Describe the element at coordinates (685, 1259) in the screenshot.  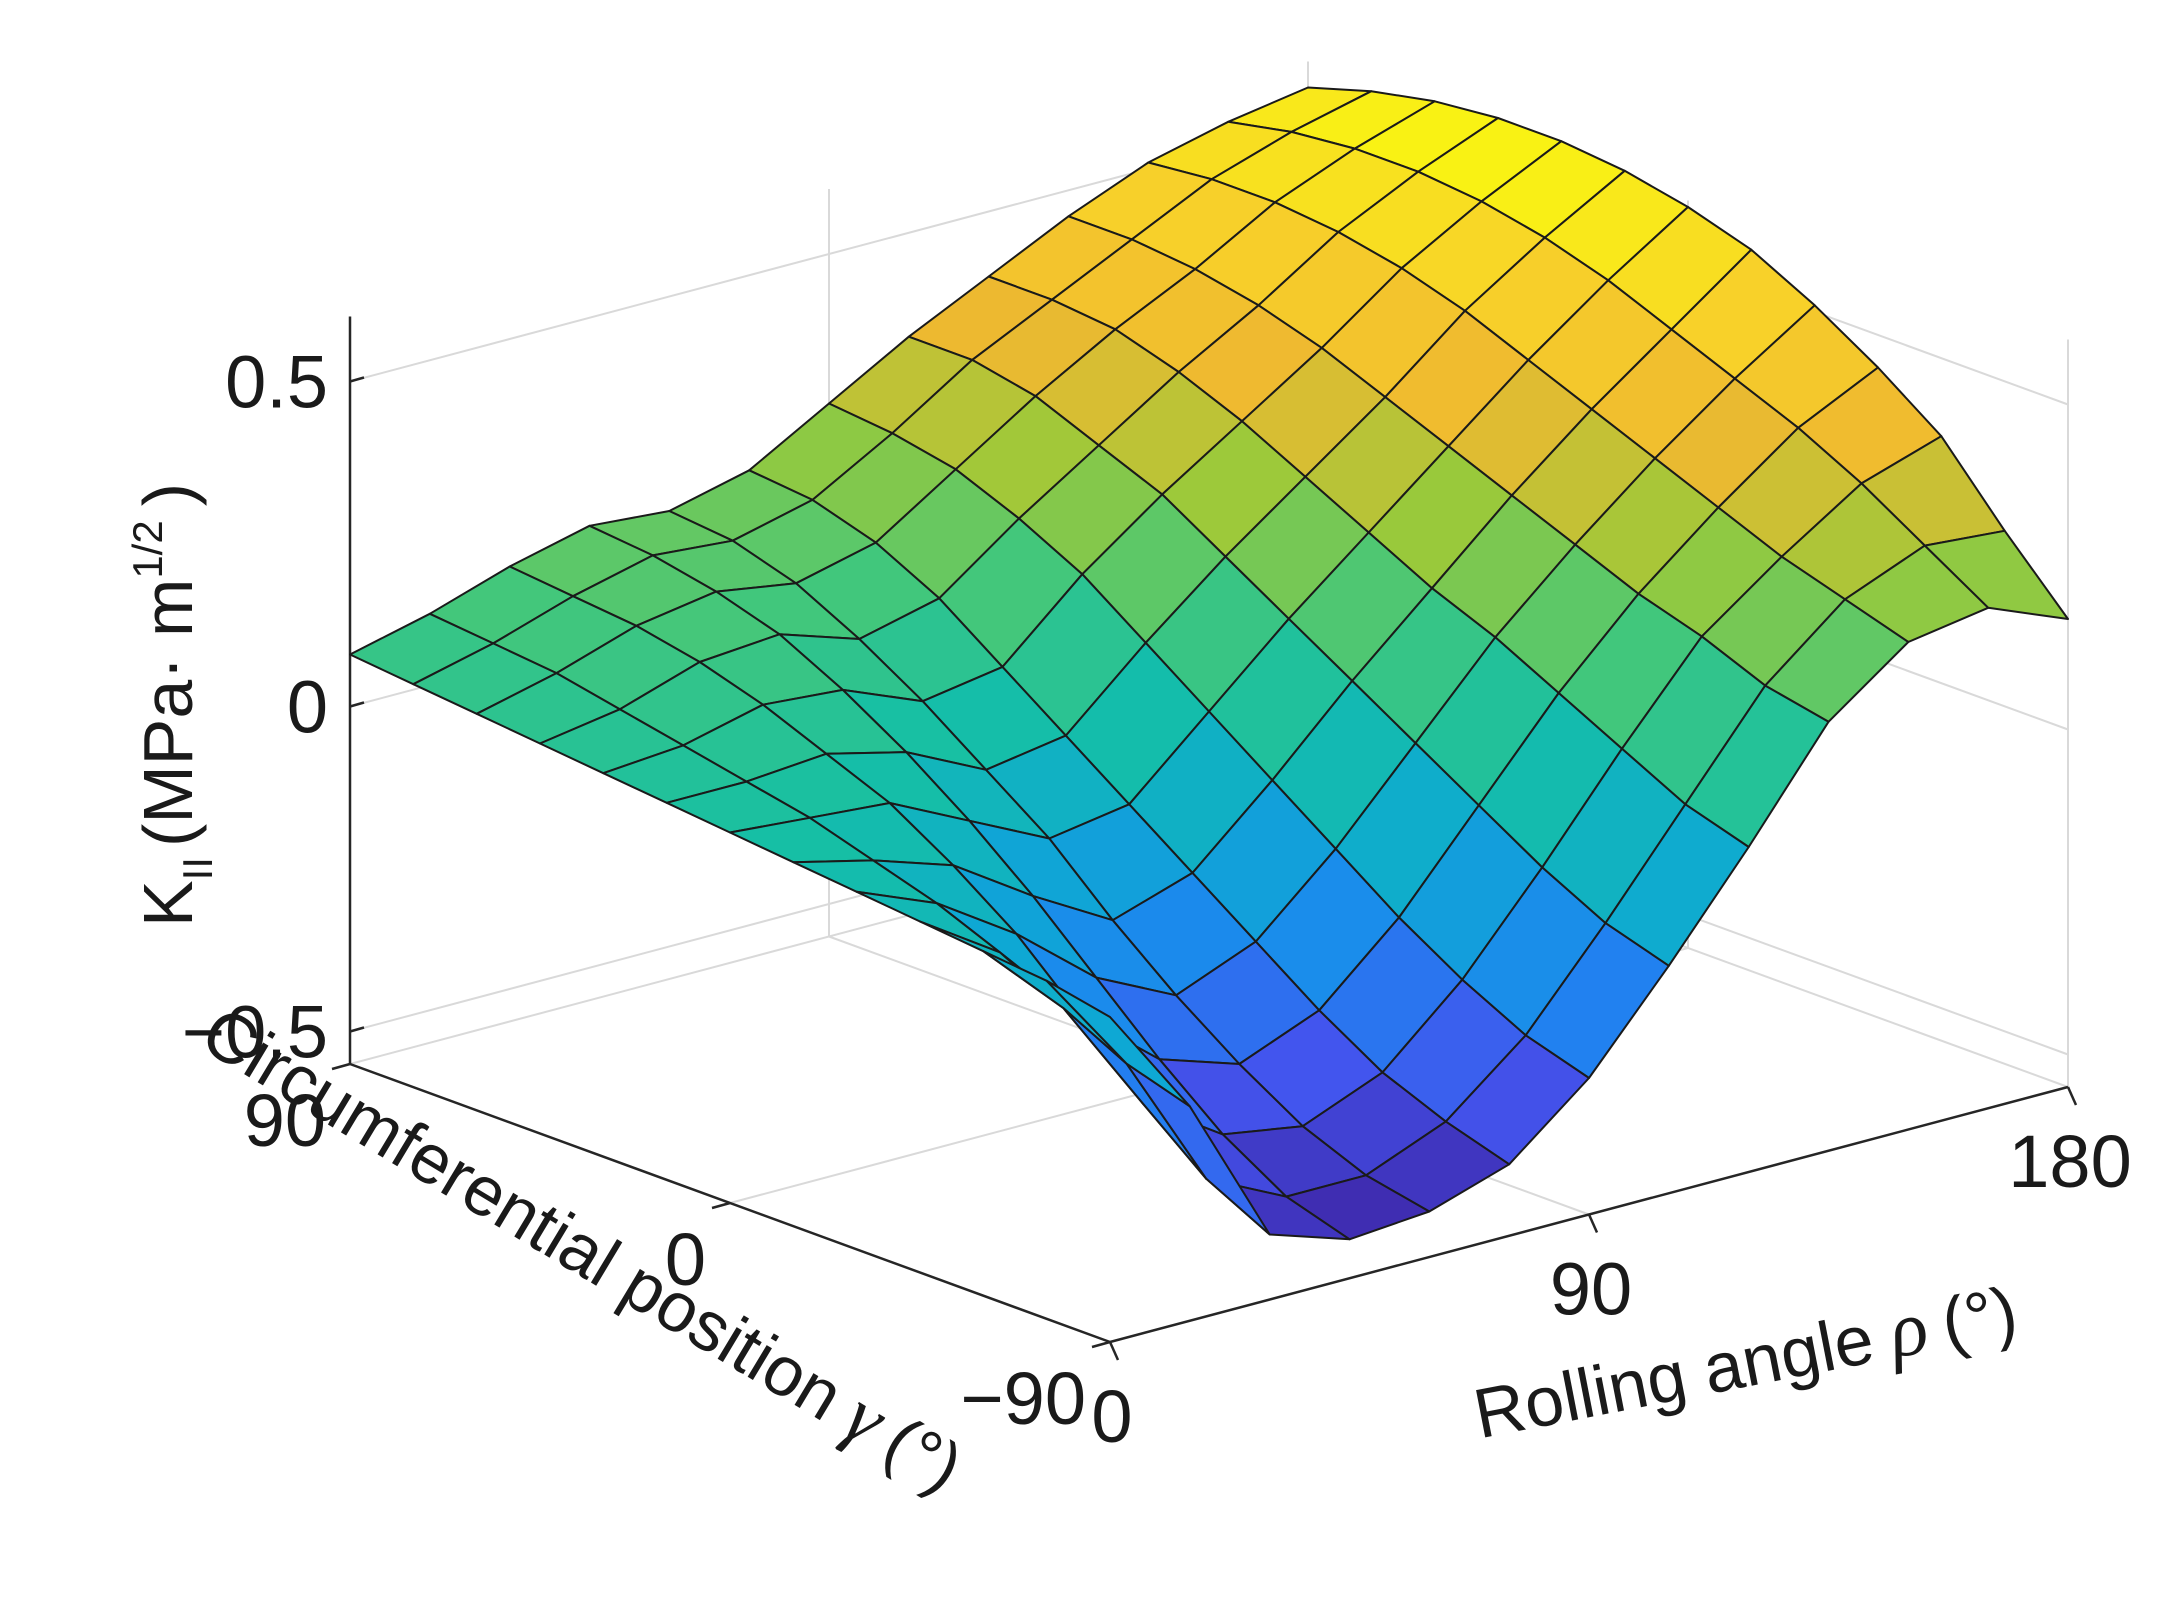
I see `y-tick-label-1: 0` at that location.